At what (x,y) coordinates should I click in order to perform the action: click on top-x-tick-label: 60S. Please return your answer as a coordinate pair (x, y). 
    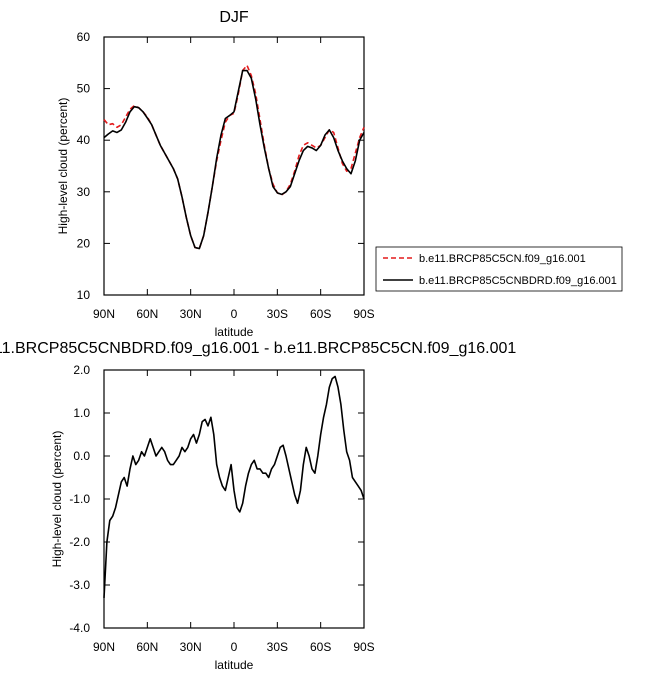
    Looking at the image, I should click on (320, 314).